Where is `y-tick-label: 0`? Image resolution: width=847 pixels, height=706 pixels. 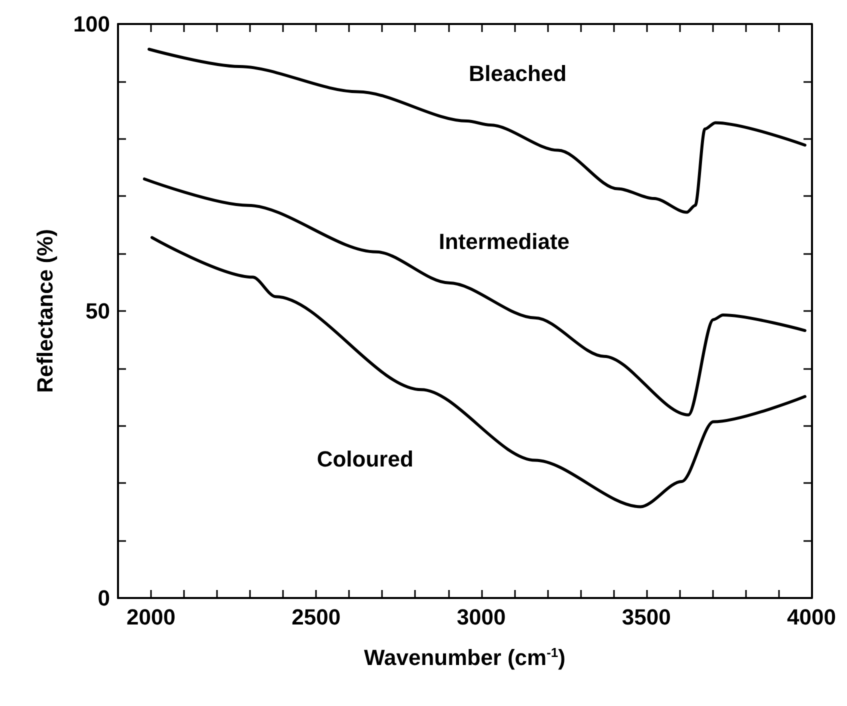 y-tick-label: 0 is located at coordinates (104, 598).